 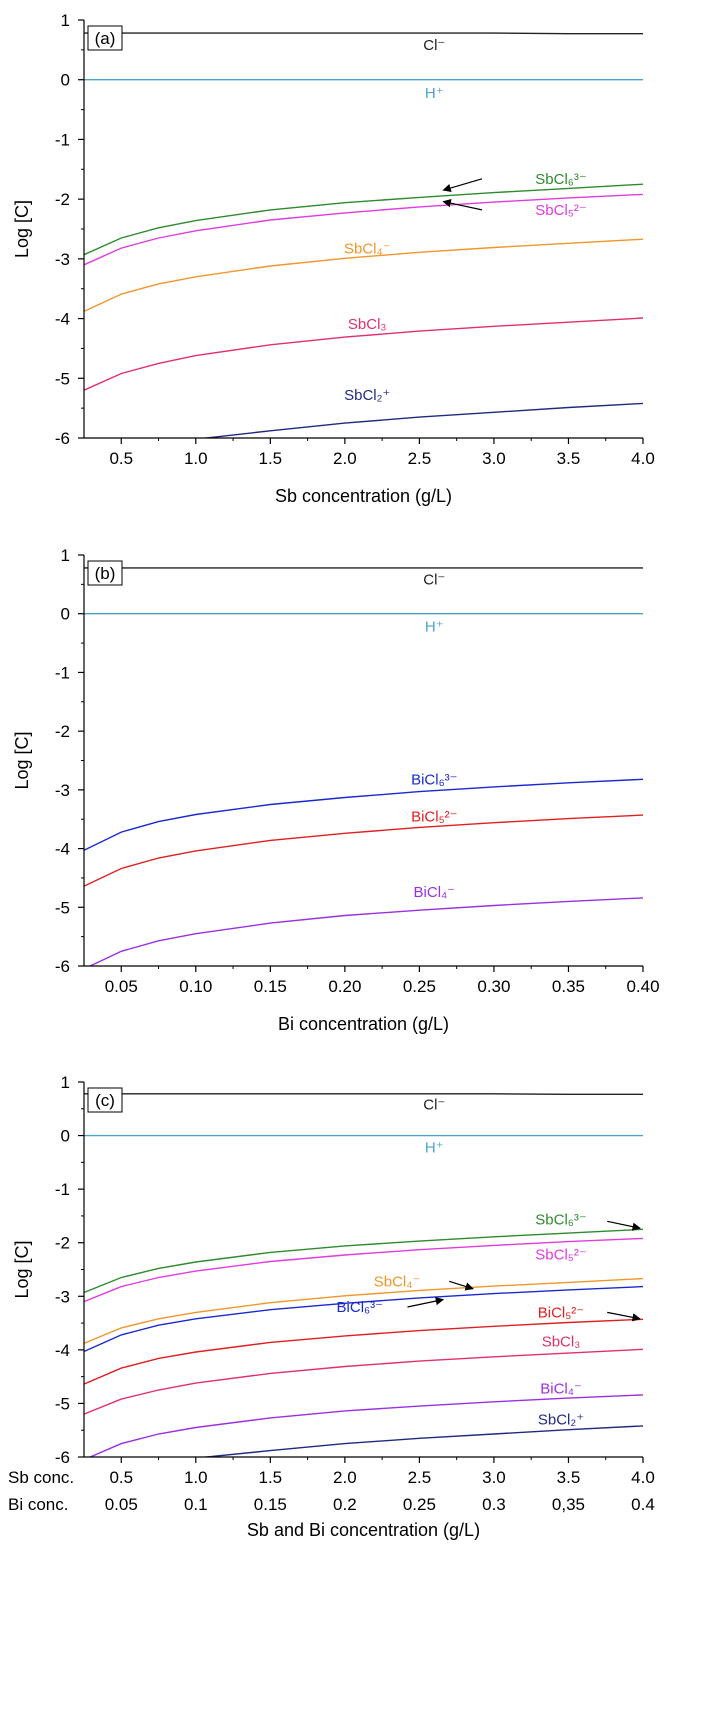 I want to click on x-row-label-sb: Sb conc., so click(x=41, y=1477).